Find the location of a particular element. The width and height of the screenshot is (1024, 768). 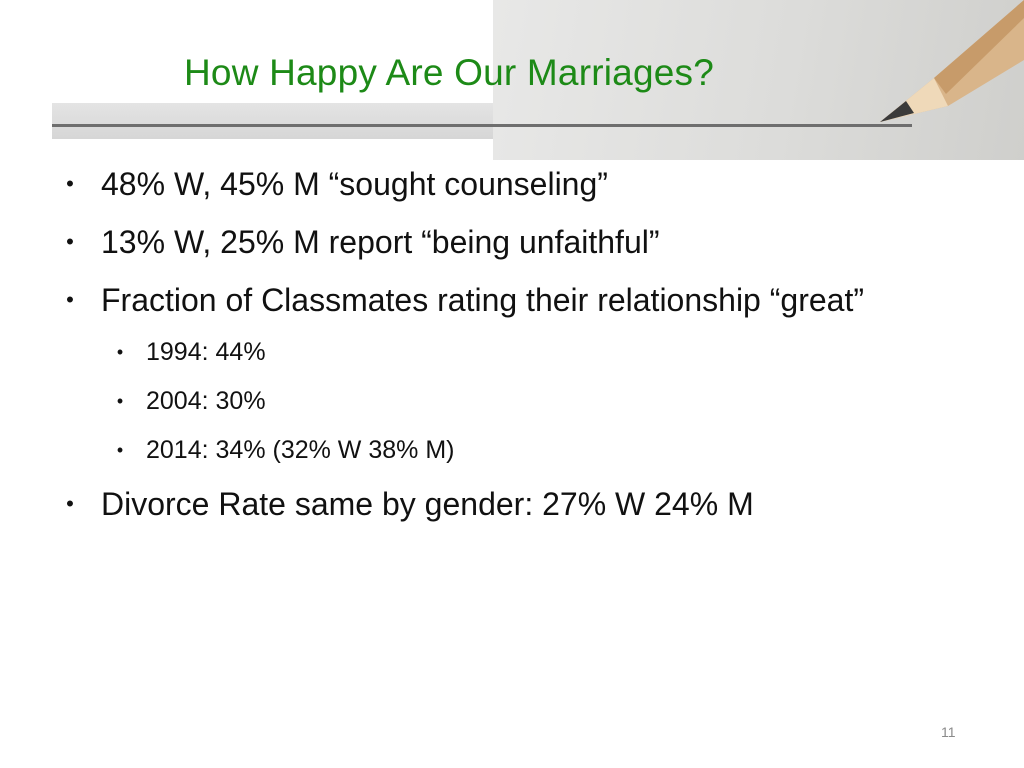

bullet-item: • 48% W, 45% M “sought counseling” is located at coordinates (525, 184).